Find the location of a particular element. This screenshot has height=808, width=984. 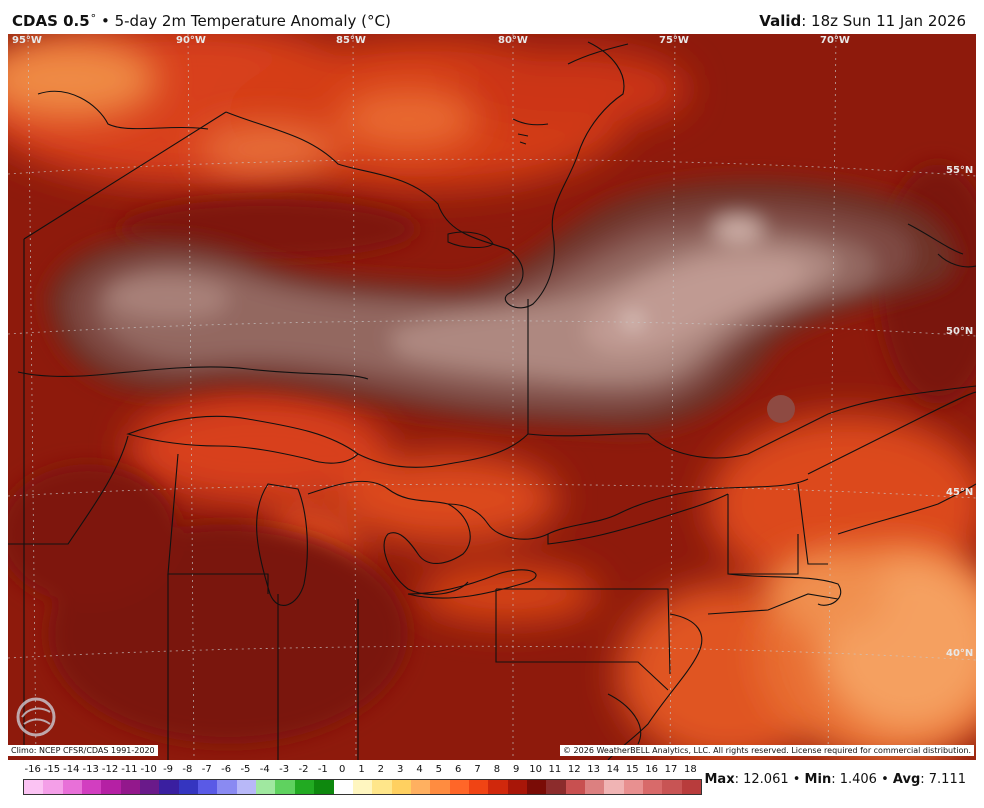

lat-label-50n: 50°N is located at coordinates (960, 331).